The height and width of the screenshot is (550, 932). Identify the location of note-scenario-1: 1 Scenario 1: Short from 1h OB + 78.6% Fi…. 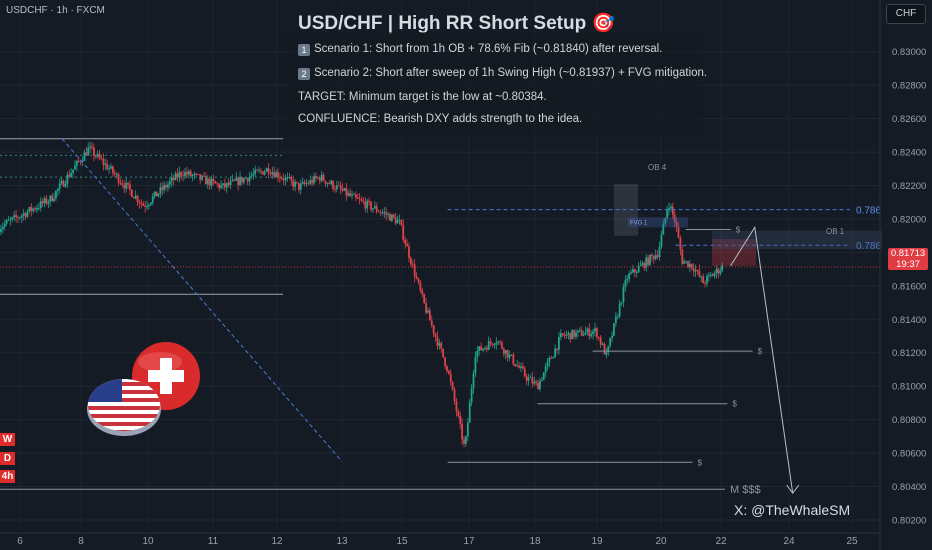
(480, 49).